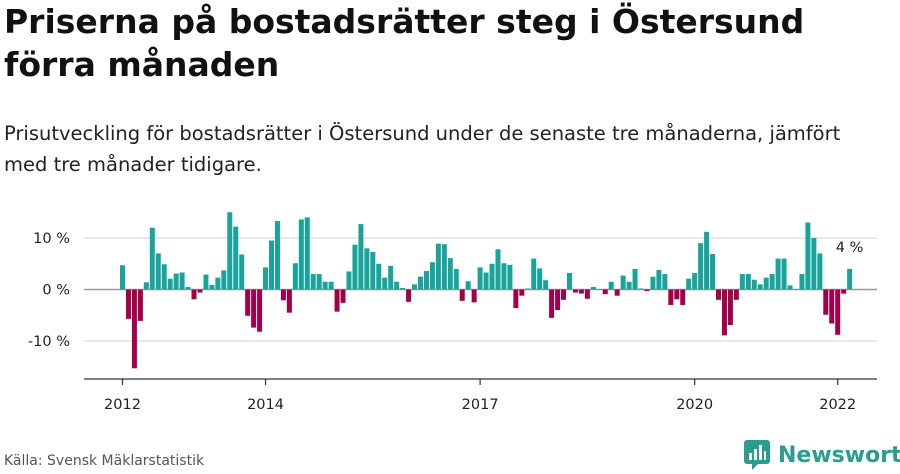 Image resolution: width=900 pixels, height=474 pixels. Describe the element at coordinates (480, 405) in the screenshot. I see `x-tick-label: 2017` at that location.